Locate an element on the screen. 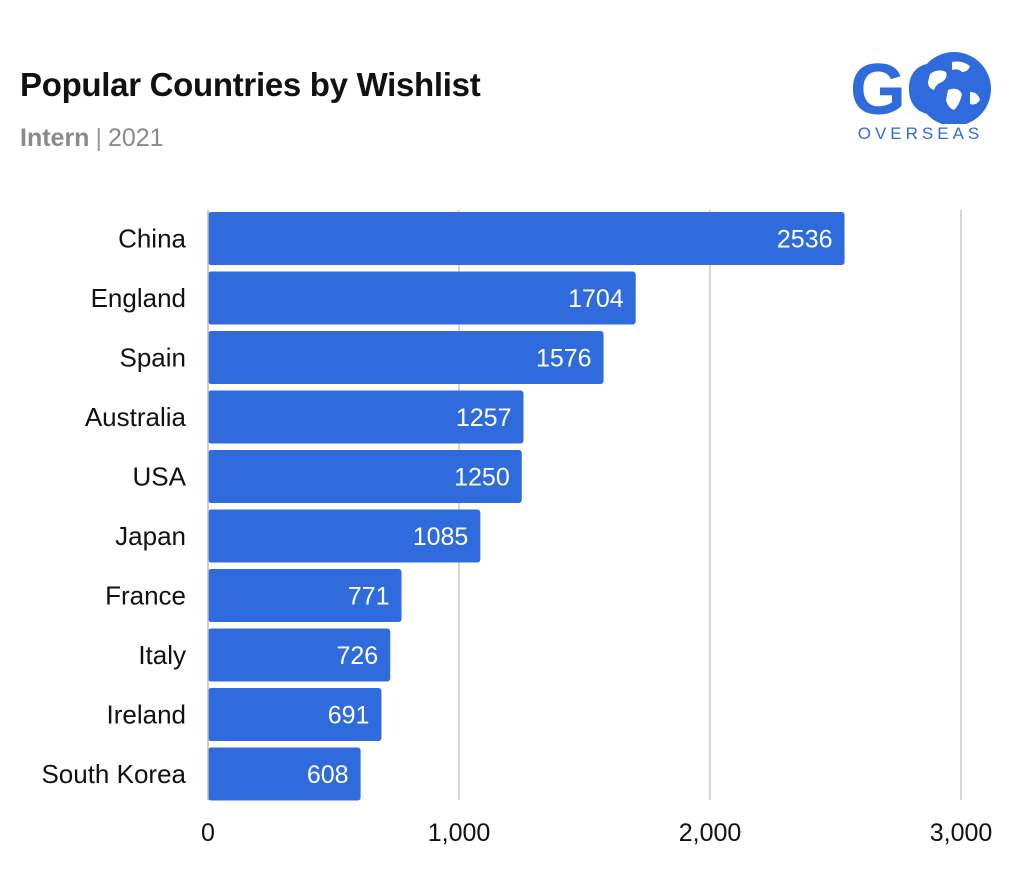 The height and width of the screenshot is (871, 1014). globe-icon is located at coordinates (954, 89).